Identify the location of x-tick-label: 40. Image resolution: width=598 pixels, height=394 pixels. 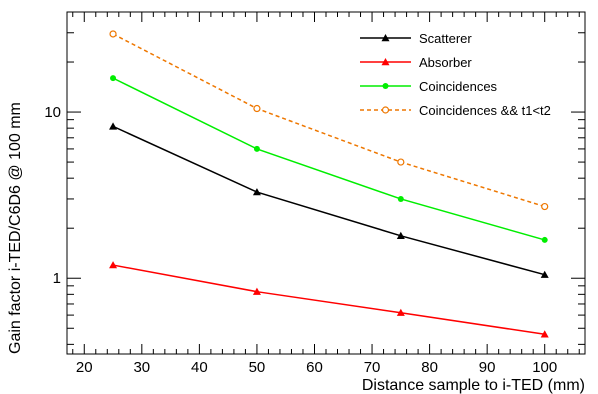
(199, 367).